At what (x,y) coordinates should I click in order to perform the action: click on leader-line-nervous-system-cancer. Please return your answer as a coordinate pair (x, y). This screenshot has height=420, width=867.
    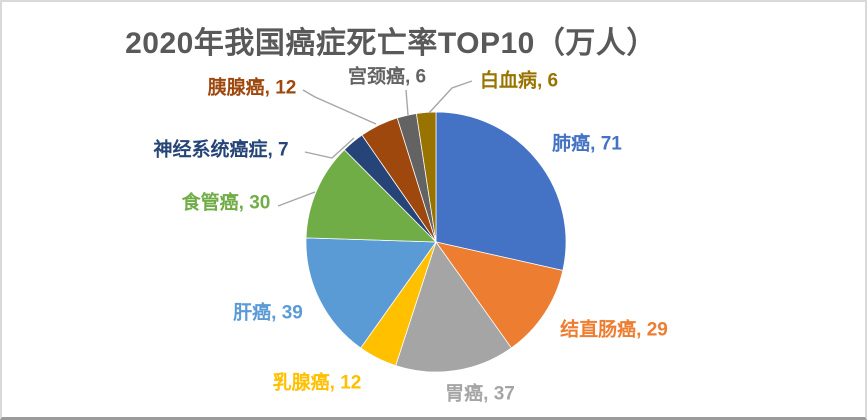
    Looking at the image, I should click on (329, 148).